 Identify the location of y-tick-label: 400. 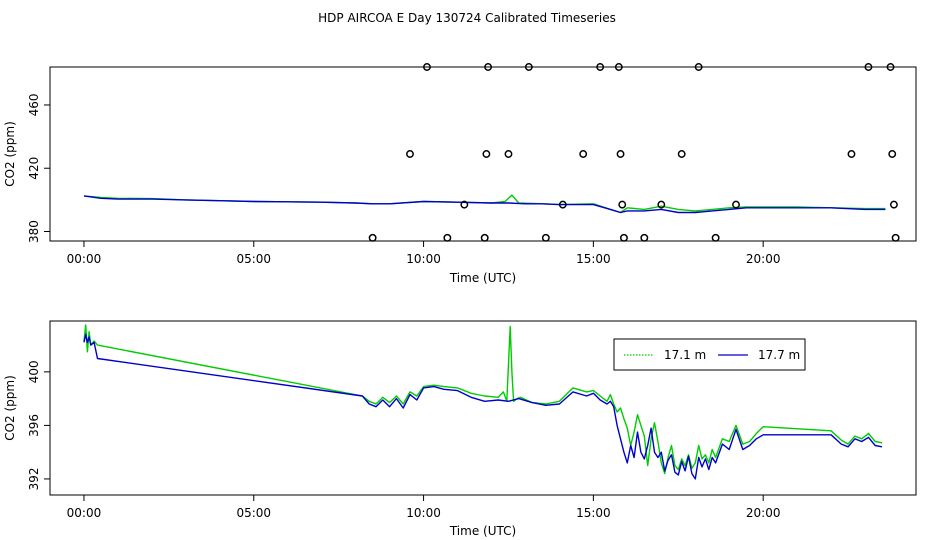
(34, 371).